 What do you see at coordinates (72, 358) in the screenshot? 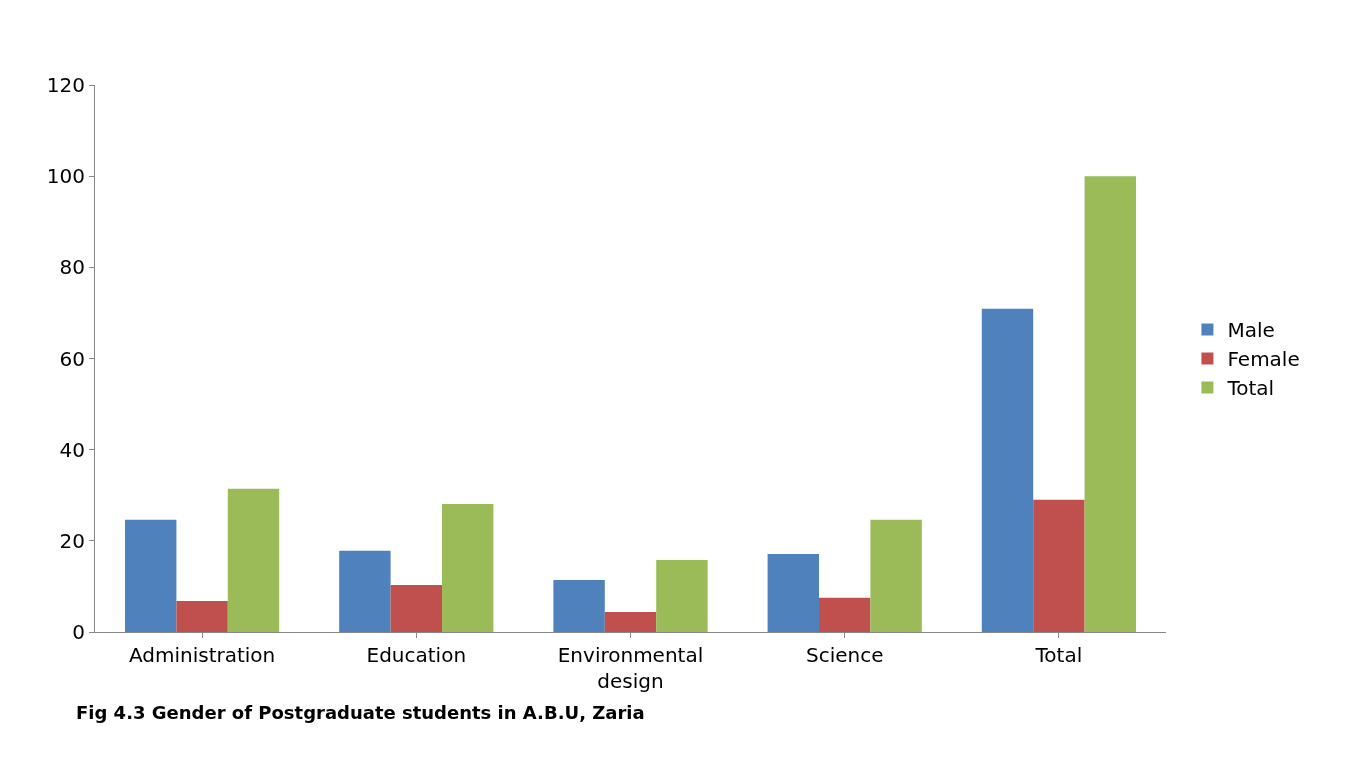
I see `y-tick-label: 60` at bounding box center [72, 358].